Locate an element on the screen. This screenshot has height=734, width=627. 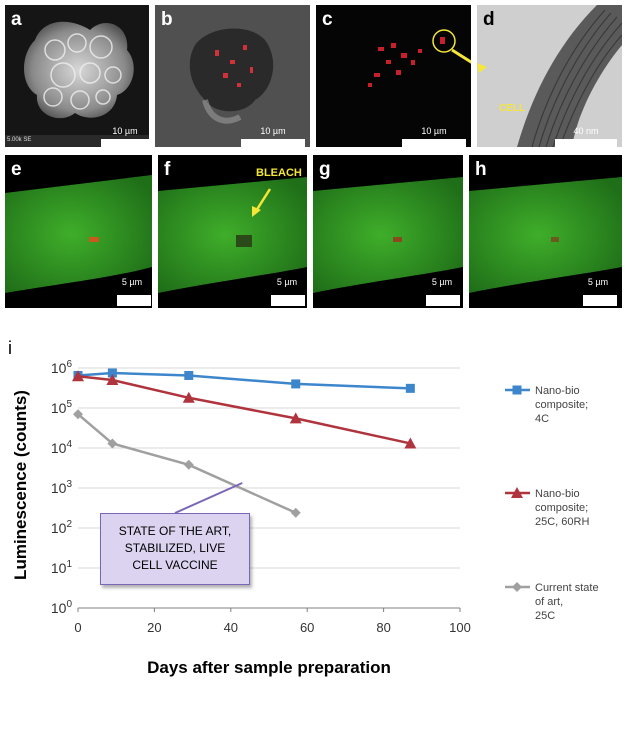
panel-label: c is located at coordinates (327, 19).